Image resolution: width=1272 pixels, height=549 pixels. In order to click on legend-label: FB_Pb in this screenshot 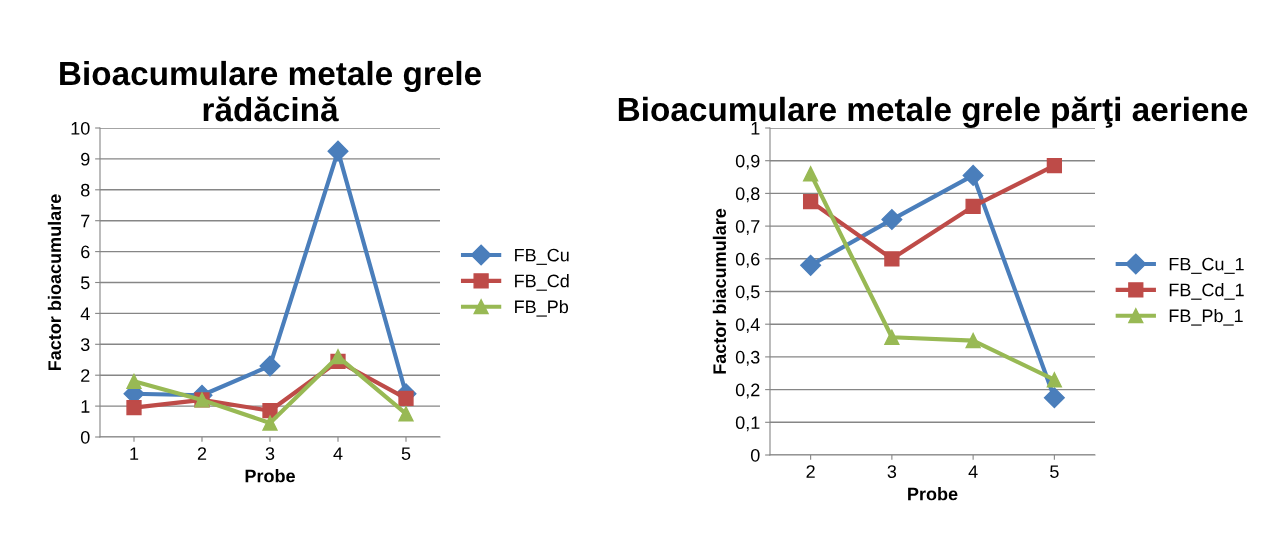, I will do `click(542, 308)`.